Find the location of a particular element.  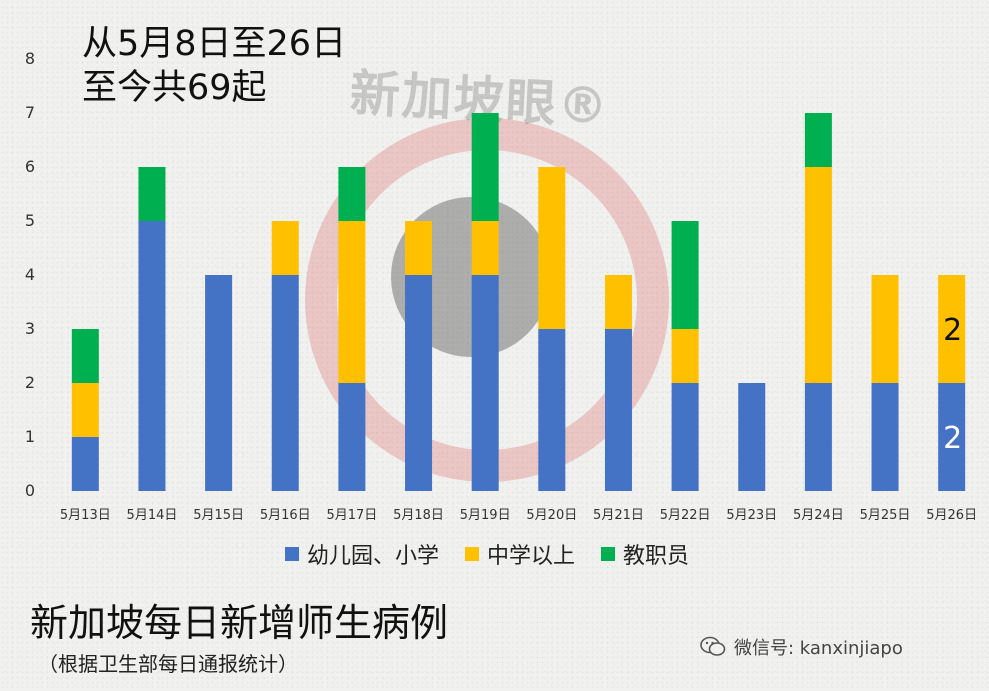

legend-label: 教职员 is located at coordinates (656, 556).